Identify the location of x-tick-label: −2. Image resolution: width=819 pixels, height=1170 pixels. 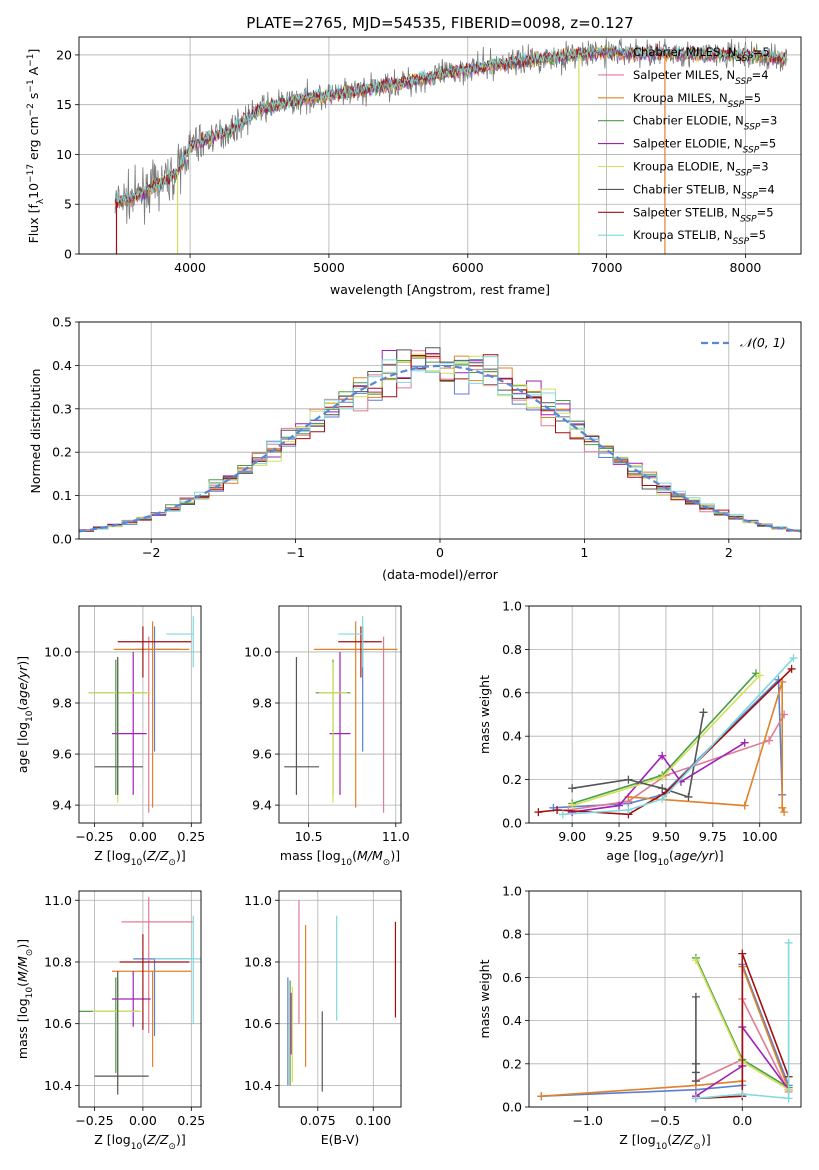
(151, 552).